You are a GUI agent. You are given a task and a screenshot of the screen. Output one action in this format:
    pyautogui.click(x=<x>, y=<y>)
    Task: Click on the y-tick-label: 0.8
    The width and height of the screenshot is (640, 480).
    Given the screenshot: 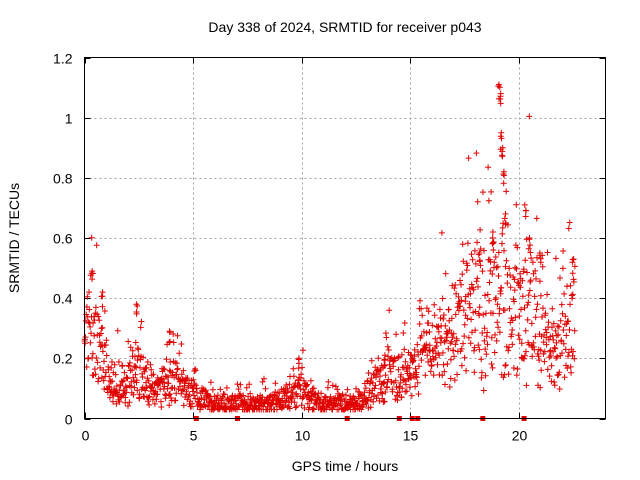 What is the action you would take?
    pyautogui.click(x=63, y=179)
    